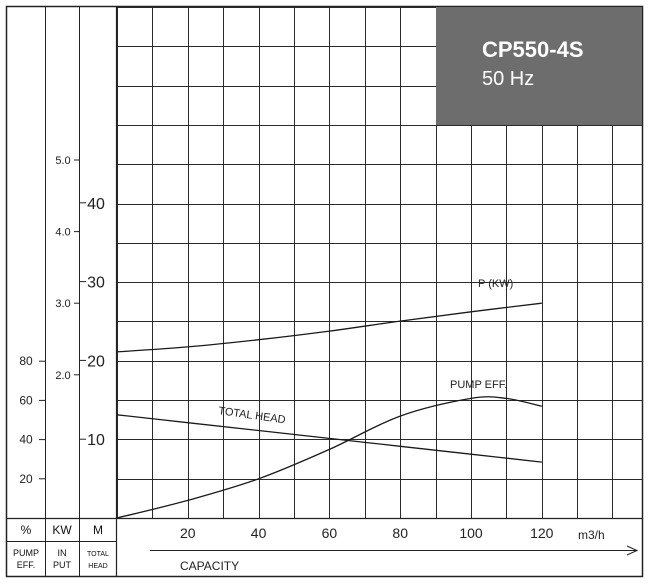 The image size is (649, 584). I want to click on x-tick-label: 60, so click(330, 533).